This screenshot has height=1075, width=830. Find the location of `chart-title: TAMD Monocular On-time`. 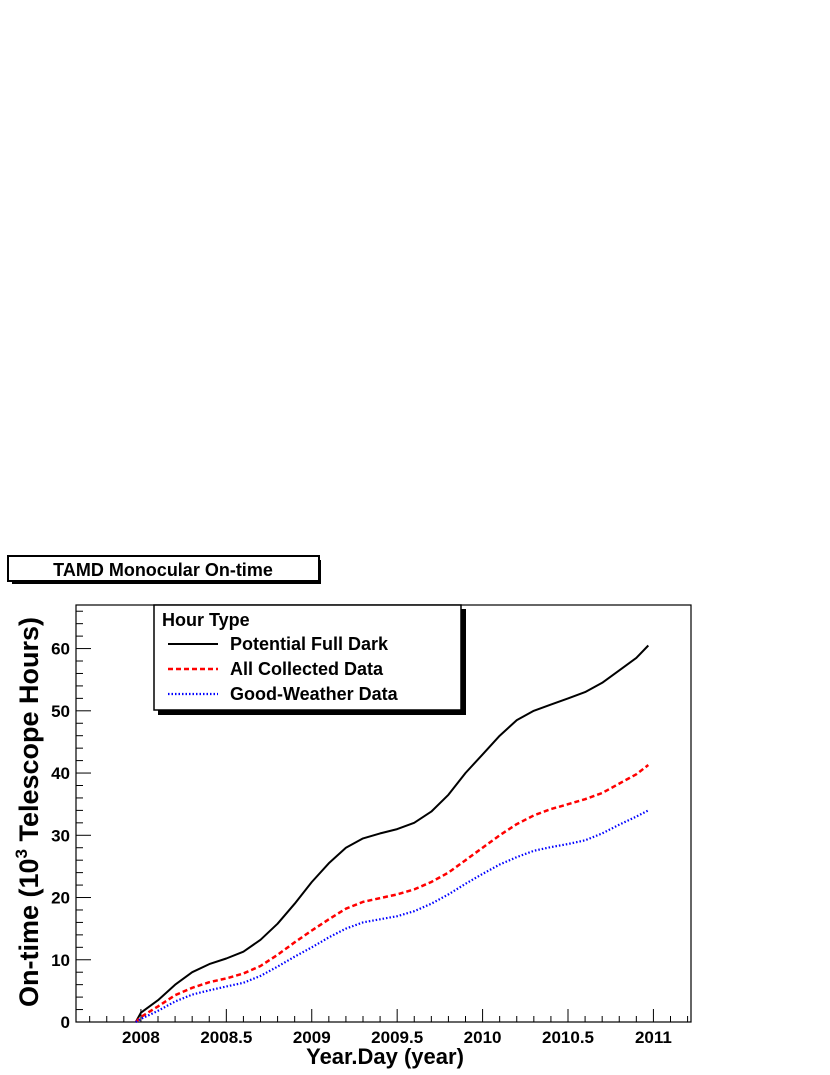

chart-title: TAMD Monocular On-time is located at coordinates (163, 570).